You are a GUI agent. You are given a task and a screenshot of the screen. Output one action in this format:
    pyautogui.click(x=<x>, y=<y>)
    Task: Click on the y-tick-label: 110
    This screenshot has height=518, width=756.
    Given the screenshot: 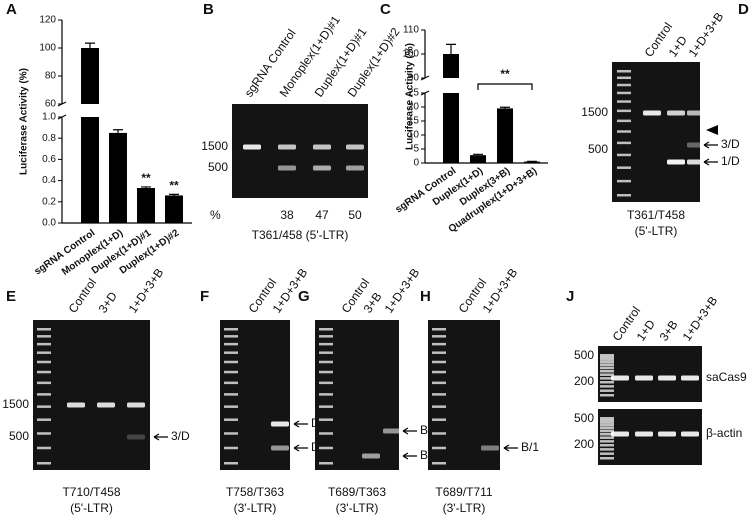 What is the action you would take?
    pyautogui.click(x=411, y=30)
    